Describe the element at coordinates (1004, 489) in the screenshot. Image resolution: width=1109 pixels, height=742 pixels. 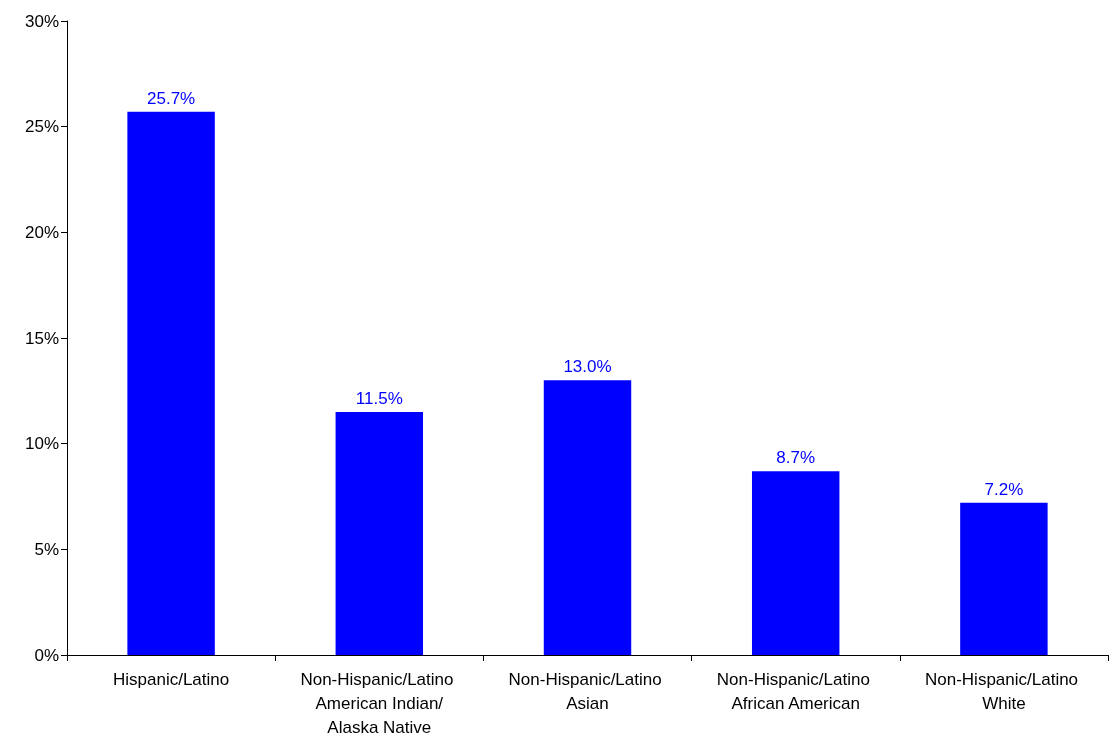
I see `data-label: 7.2%` at that location.